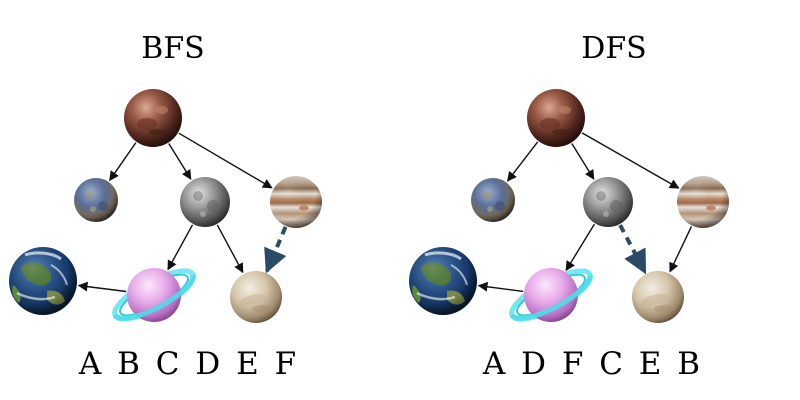 This screenshot has width=800, height=400. Describe the element at coordinates (230, 249) in the screenshot. I see `edge-middle-child-to-venus` at that location.